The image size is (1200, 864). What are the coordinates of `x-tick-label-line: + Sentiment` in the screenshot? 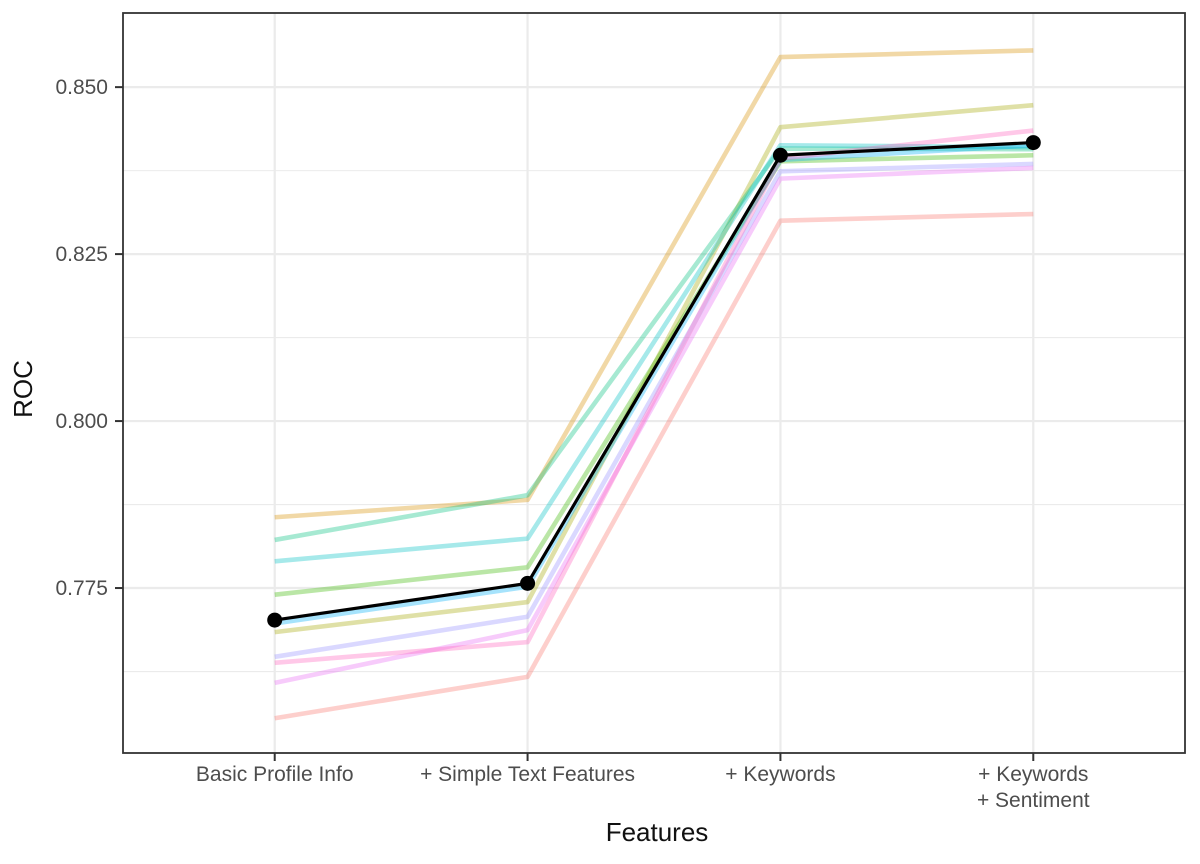 It's located at (1033, 800).